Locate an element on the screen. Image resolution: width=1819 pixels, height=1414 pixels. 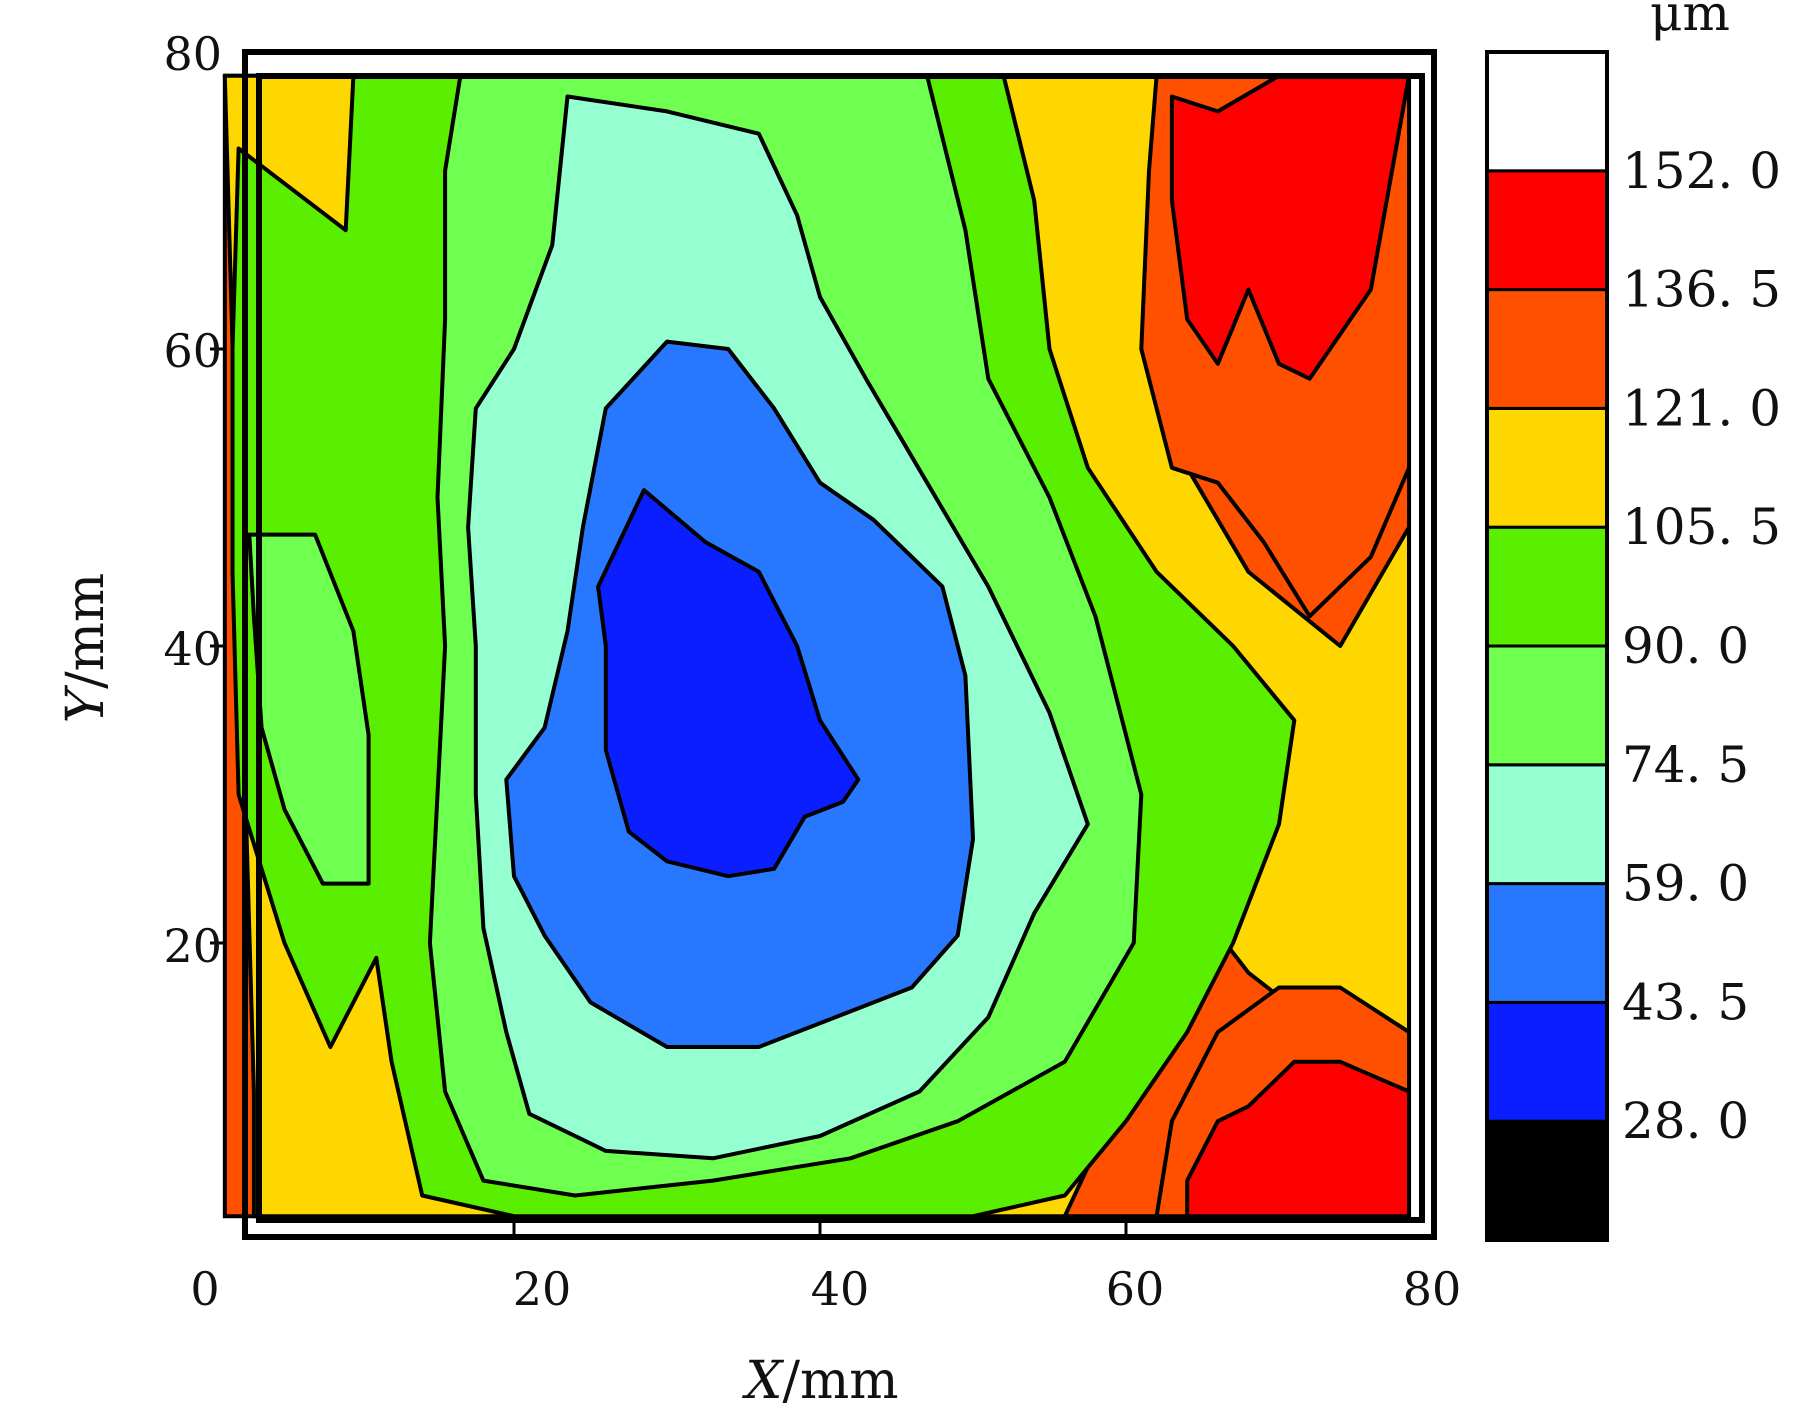
colorbar-tick-label-8: 152. 0 is located at coordinates (1701, 171).